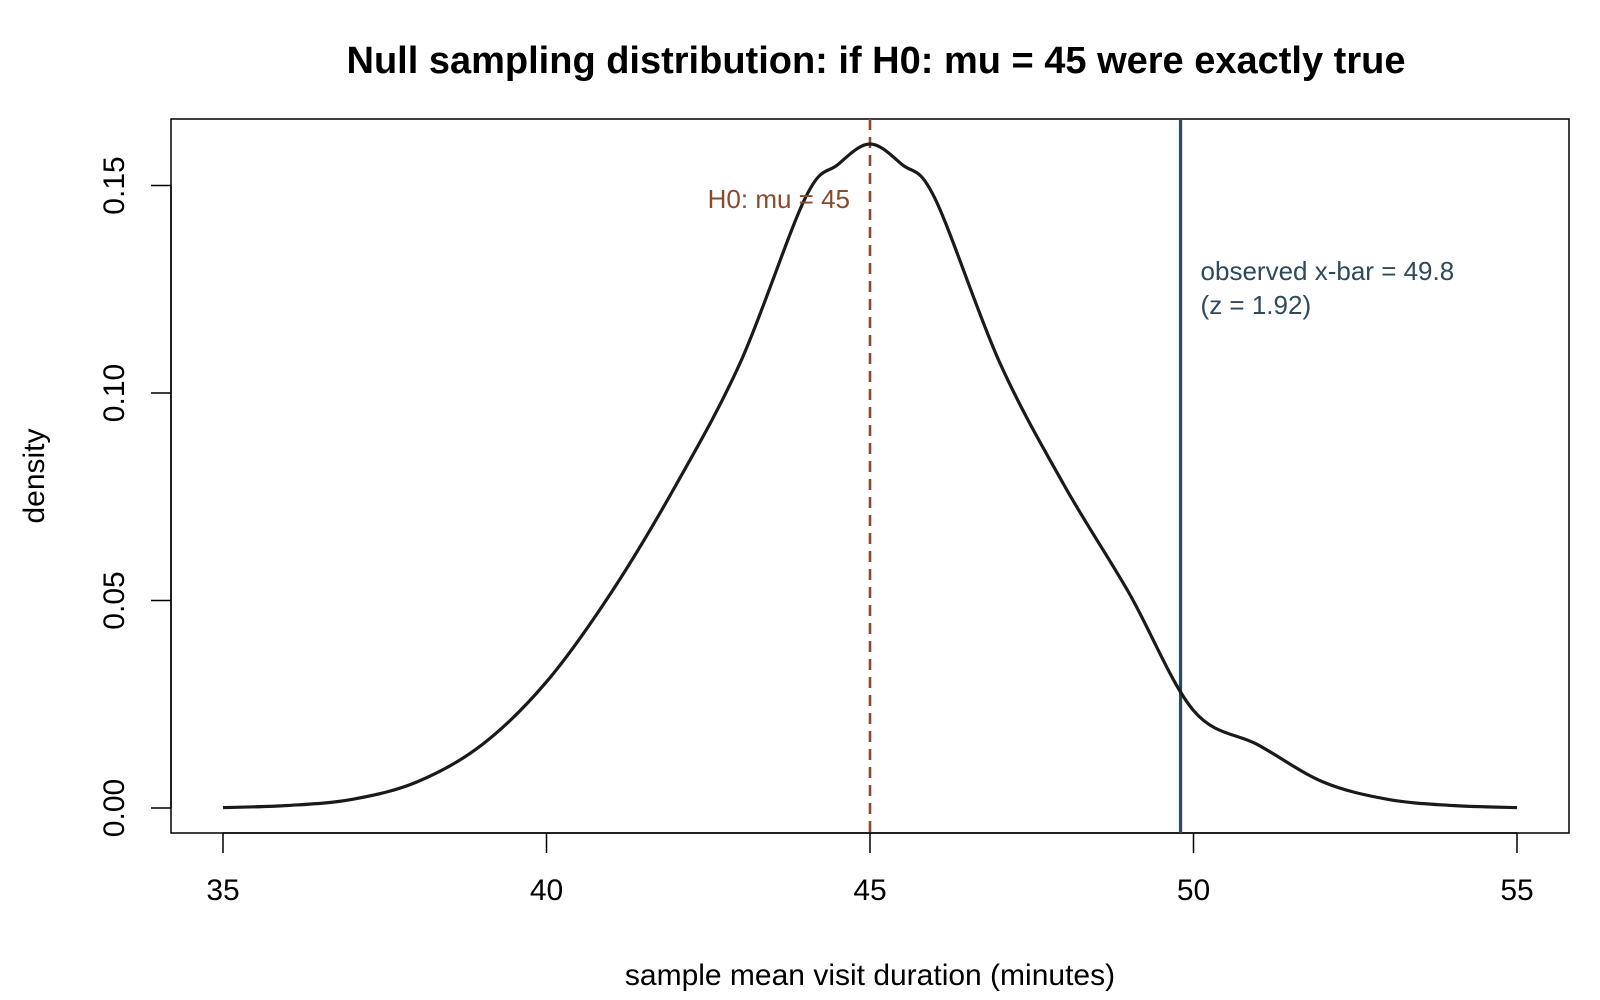  What do you see at coordinates (1328, 271) in the screenshot?
I see `observed-mean-label: observed x-bar = 49.8` at bounding box center [1328, 271].